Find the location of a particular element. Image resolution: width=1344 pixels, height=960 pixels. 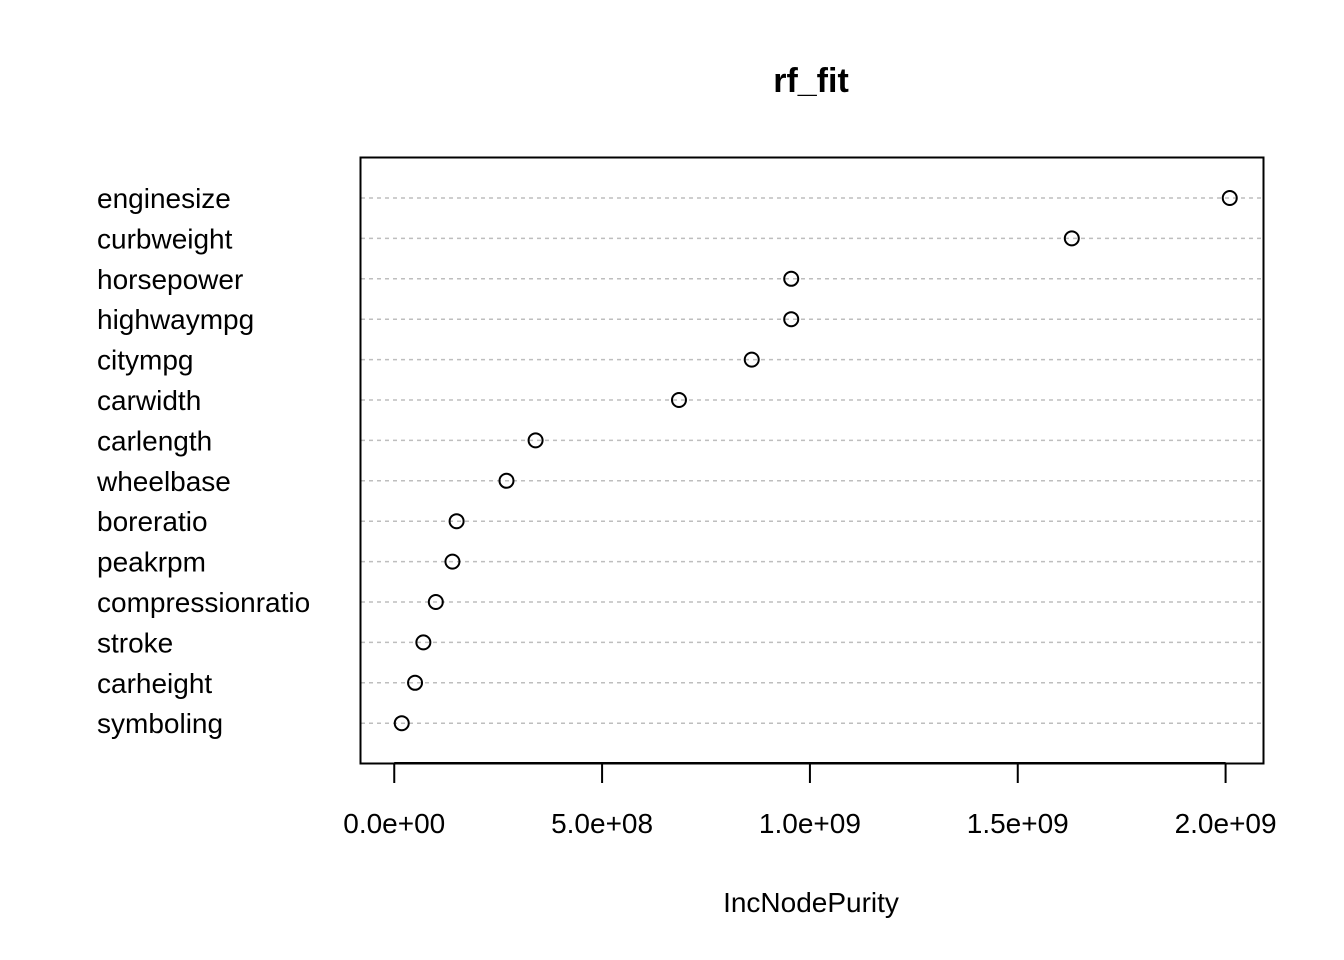

x-axis-title: IncNodePurity is located at coordinates (811, 902).